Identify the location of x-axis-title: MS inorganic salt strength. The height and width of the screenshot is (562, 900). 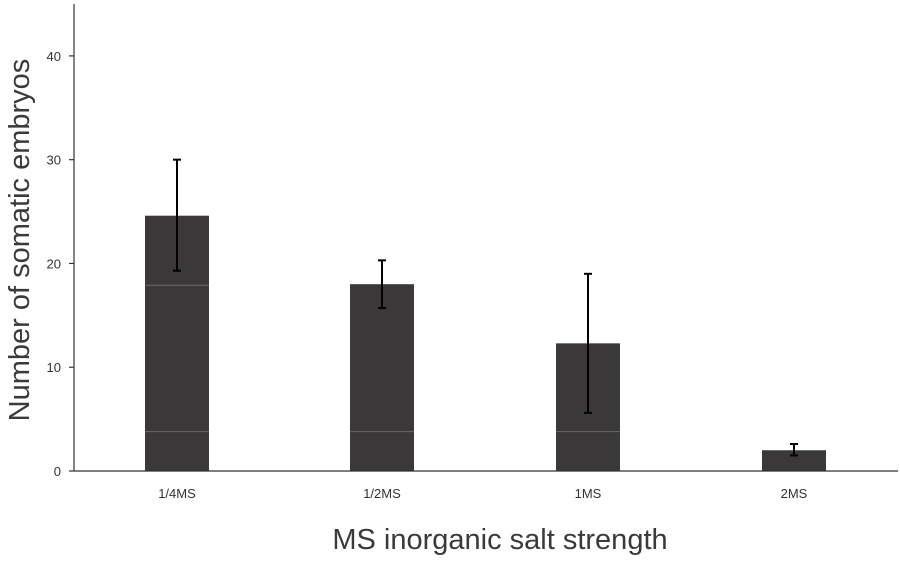
(499, 540).